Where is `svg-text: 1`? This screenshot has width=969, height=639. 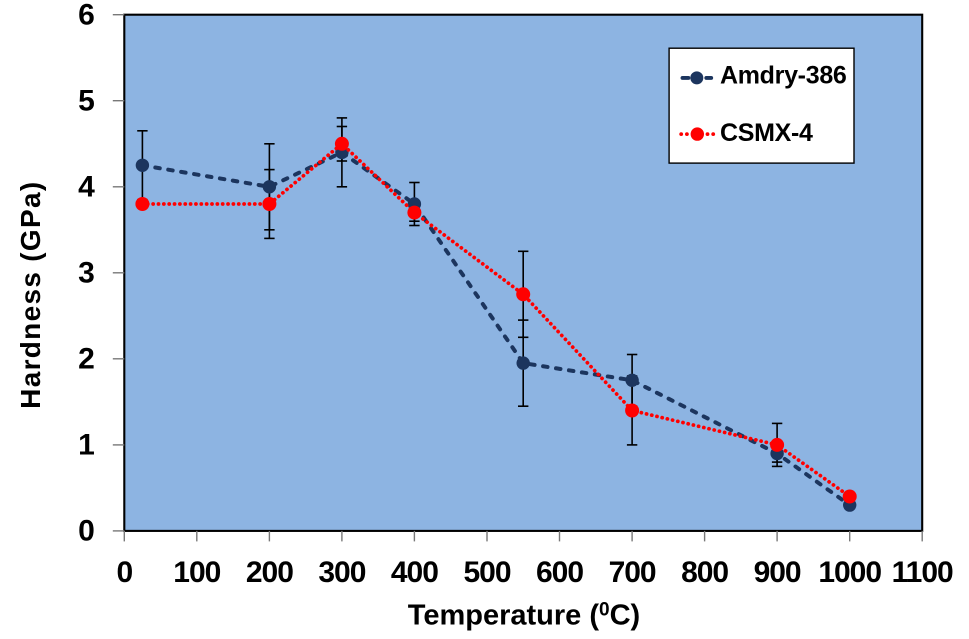 svg-text: 1 is located at coordinates (86, 445).